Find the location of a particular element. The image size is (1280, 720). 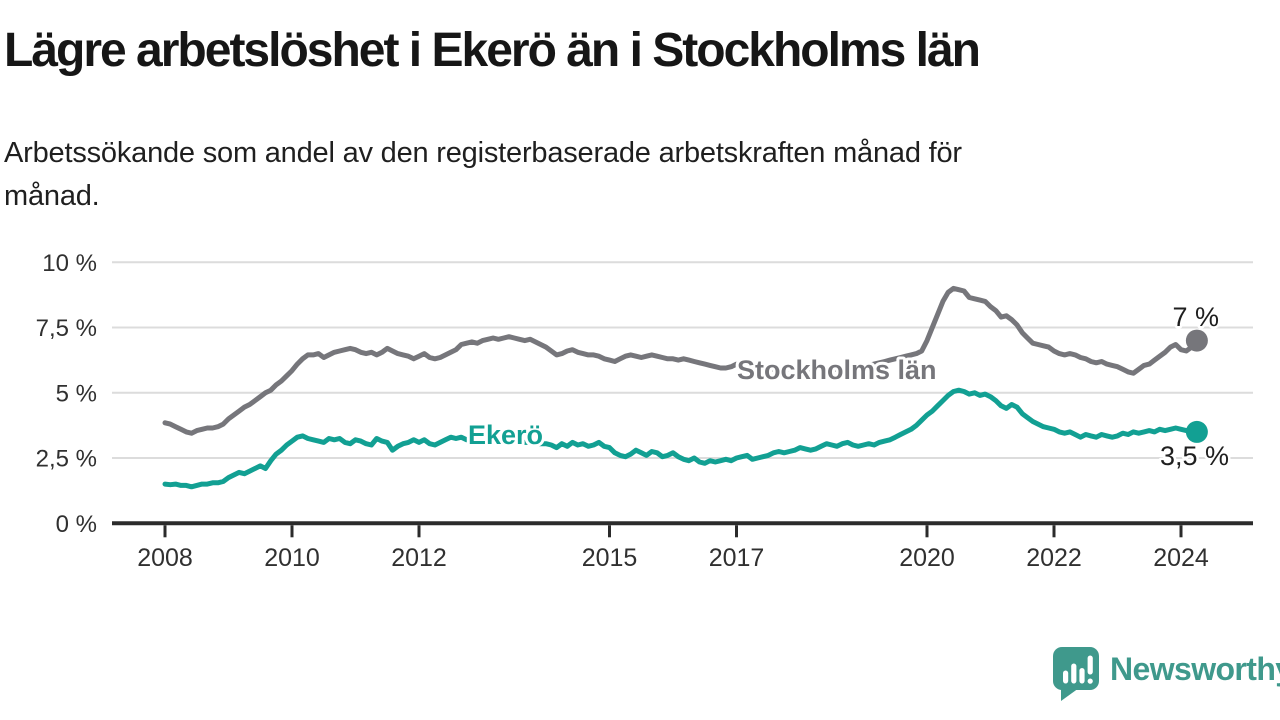

y-tick-label: 10 % is located at coordinates (69, 263).